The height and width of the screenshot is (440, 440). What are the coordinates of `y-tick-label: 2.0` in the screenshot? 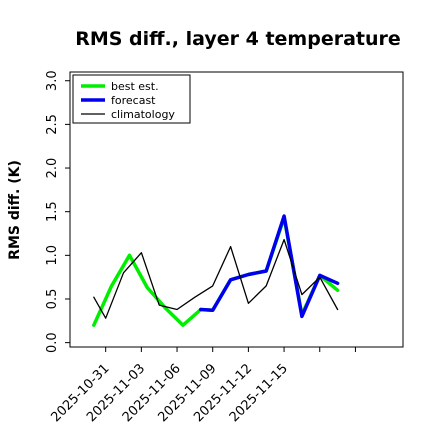 It's located at (52, 168).